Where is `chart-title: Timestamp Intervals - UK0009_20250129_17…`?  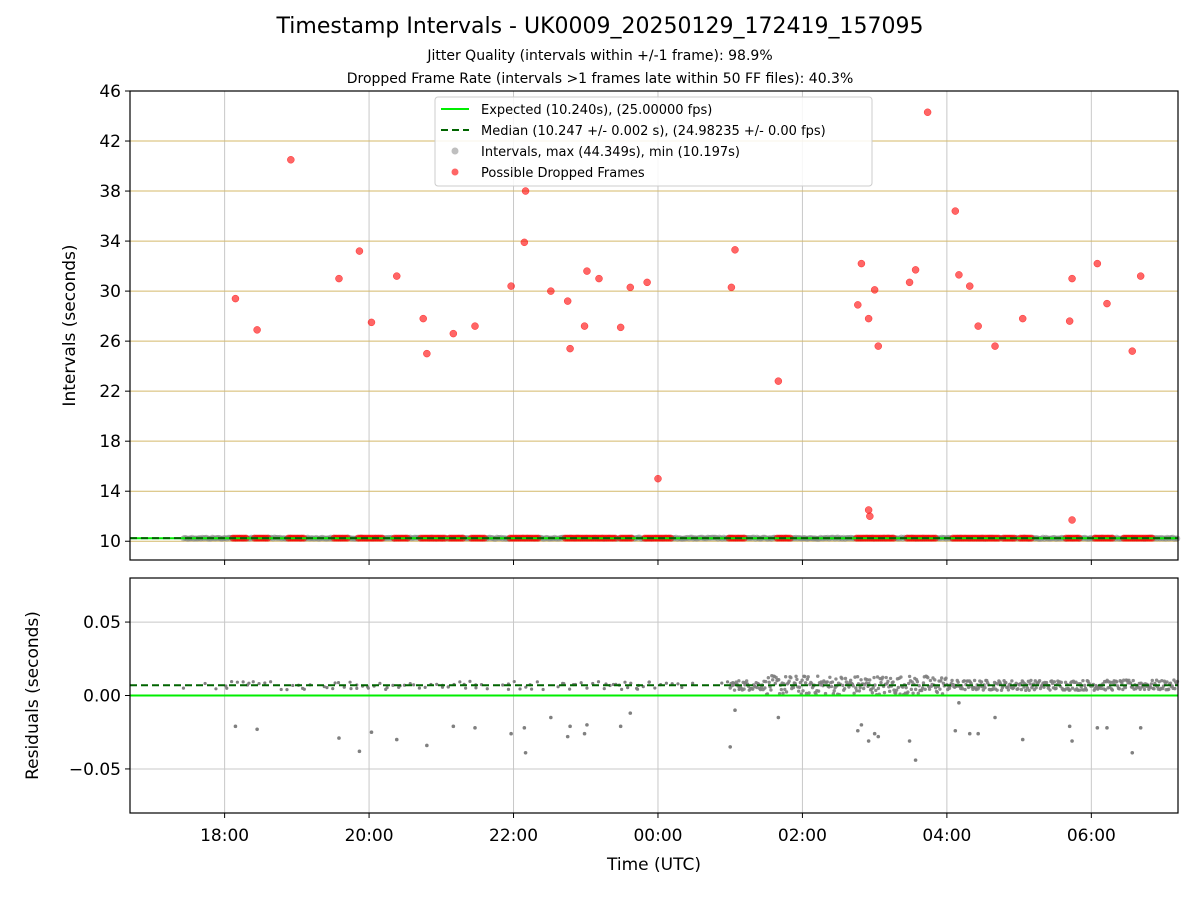 chart-title: Timestamp Intervals - UK0009_20250129_17… is located at coordinates (600, 26).